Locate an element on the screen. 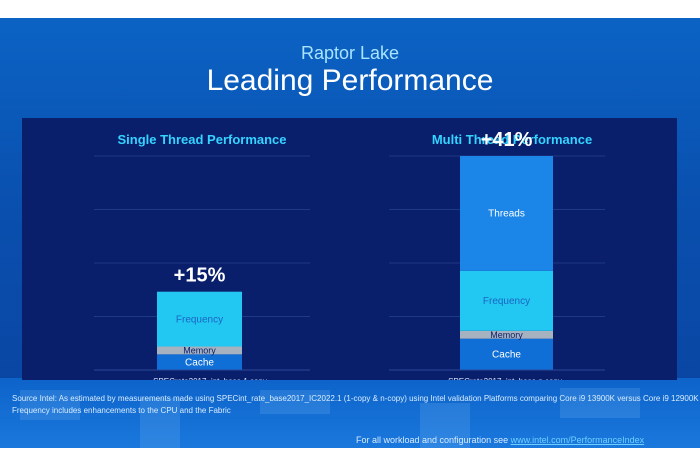  slide-bottom-band is located at coordinates (350, 413).